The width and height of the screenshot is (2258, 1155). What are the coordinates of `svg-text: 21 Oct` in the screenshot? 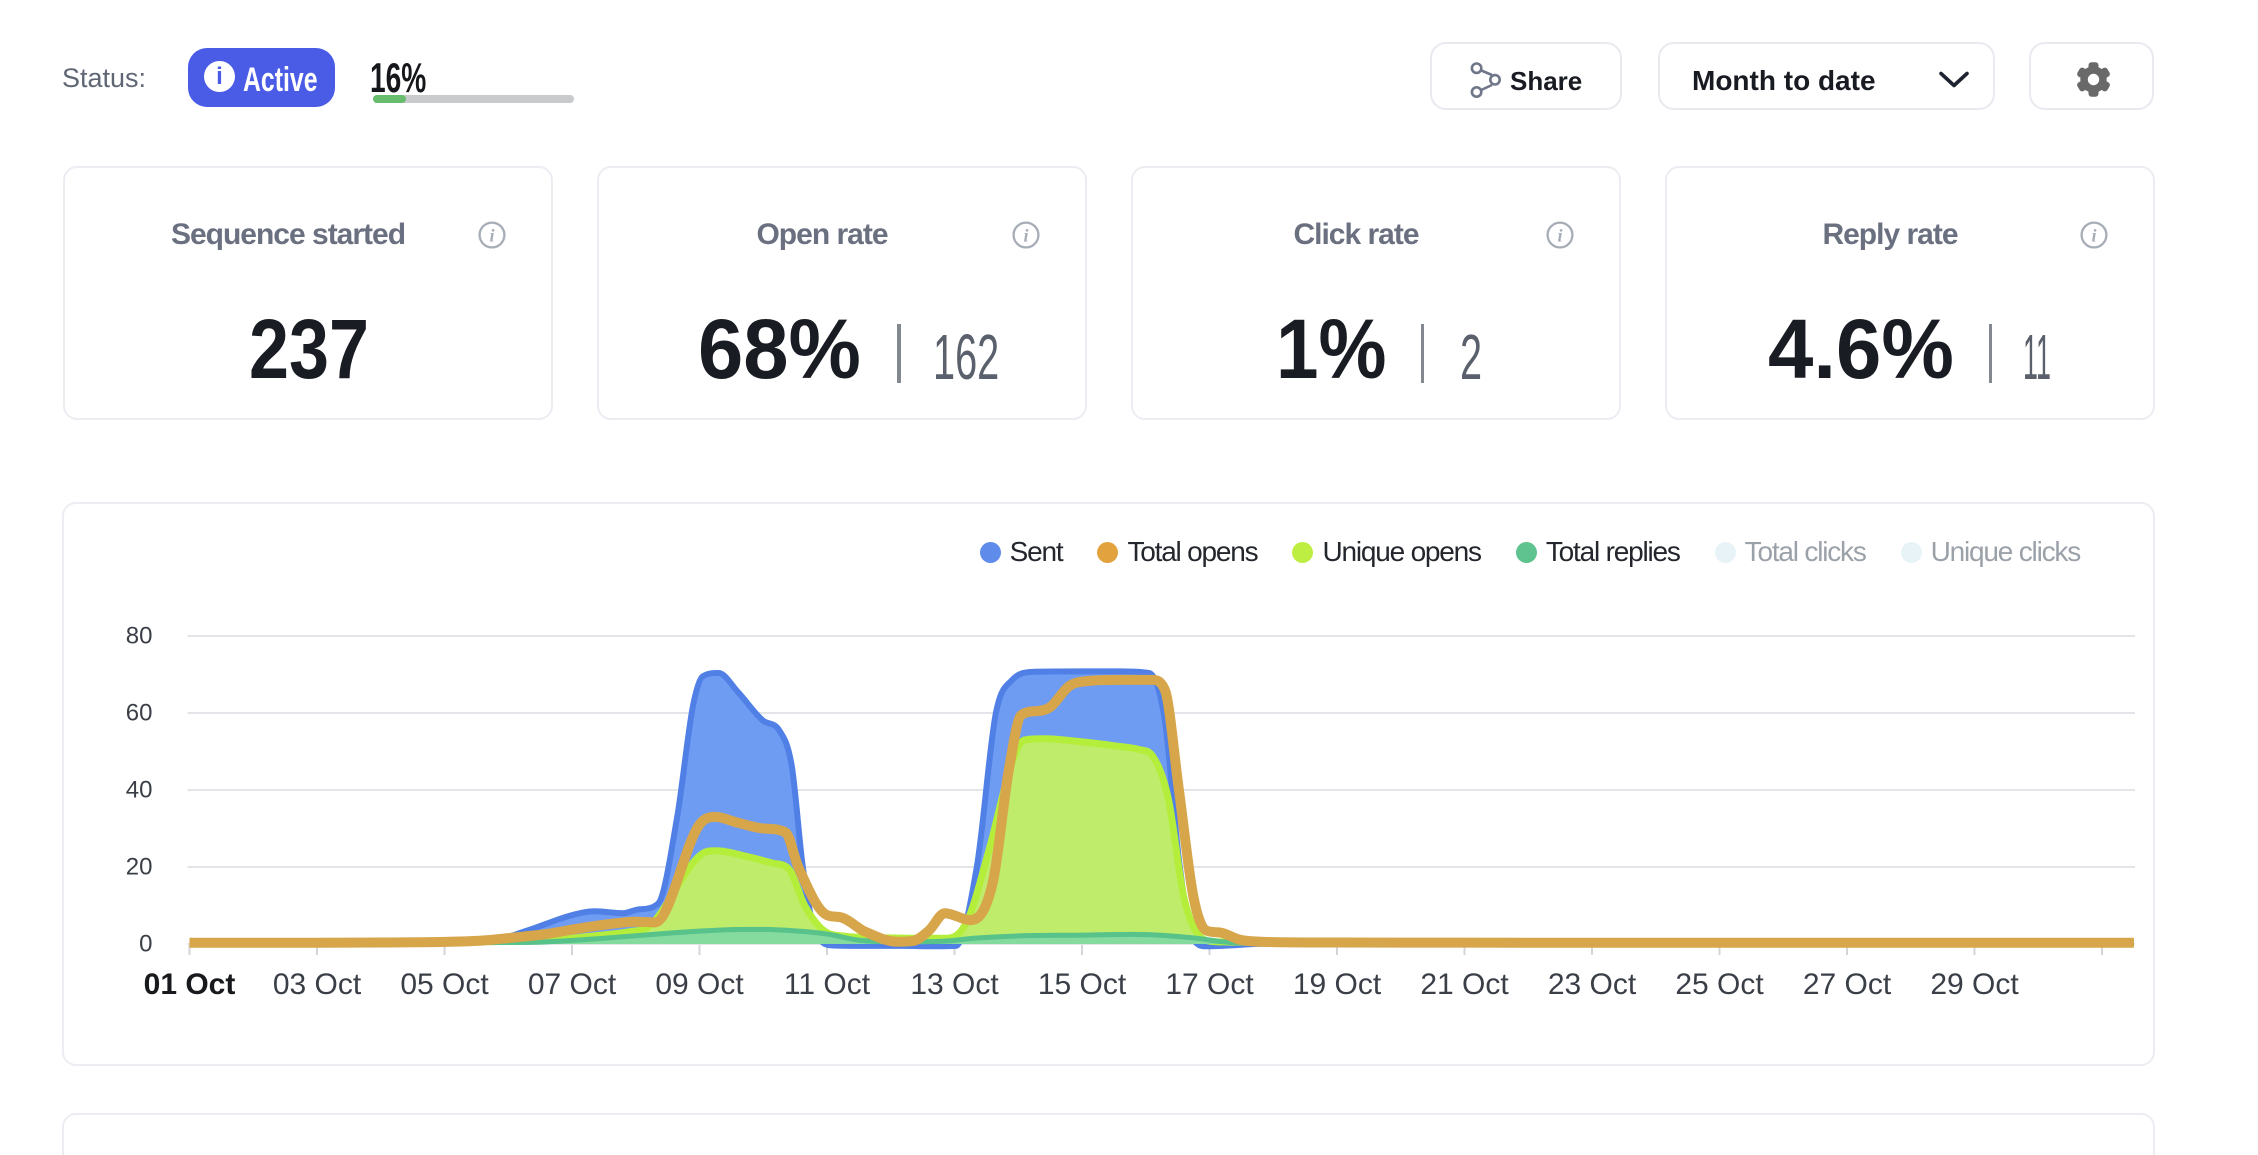 It's located at (1464, 984).